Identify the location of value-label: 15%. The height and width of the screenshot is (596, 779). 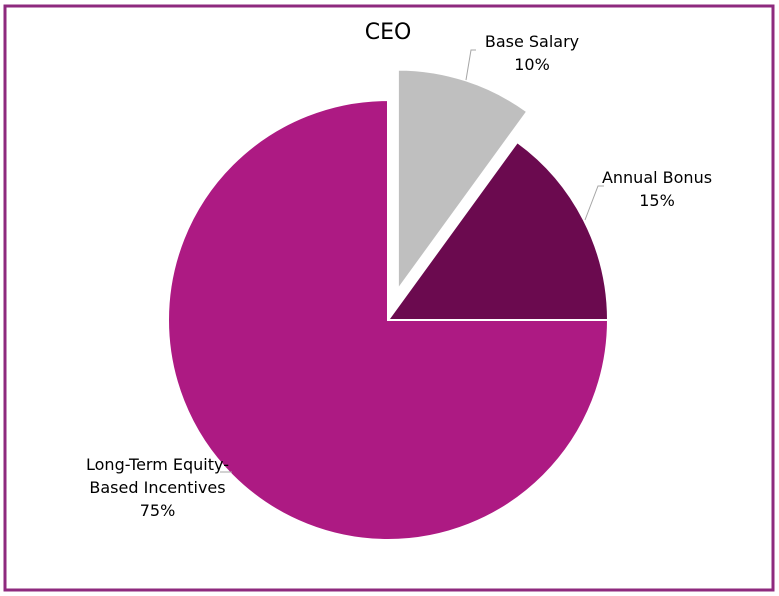
(657, 200).